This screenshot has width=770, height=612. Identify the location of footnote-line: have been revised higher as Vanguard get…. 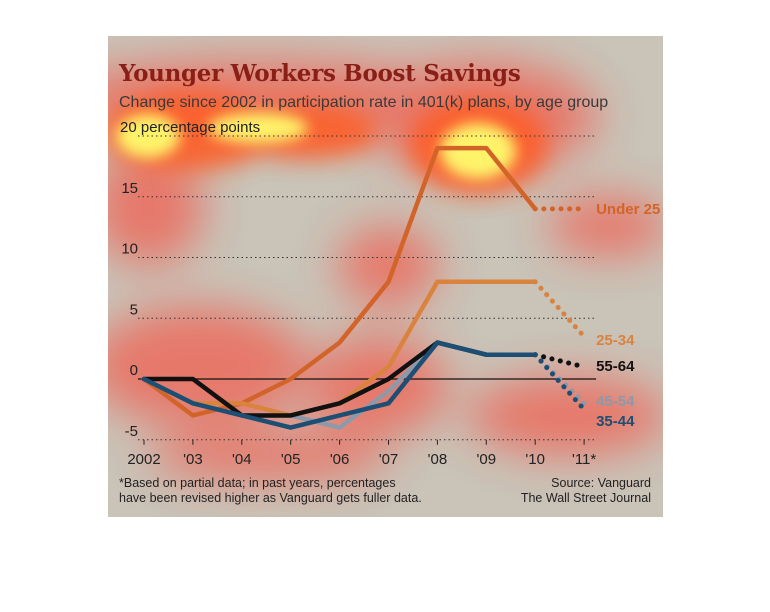
(270, 498).